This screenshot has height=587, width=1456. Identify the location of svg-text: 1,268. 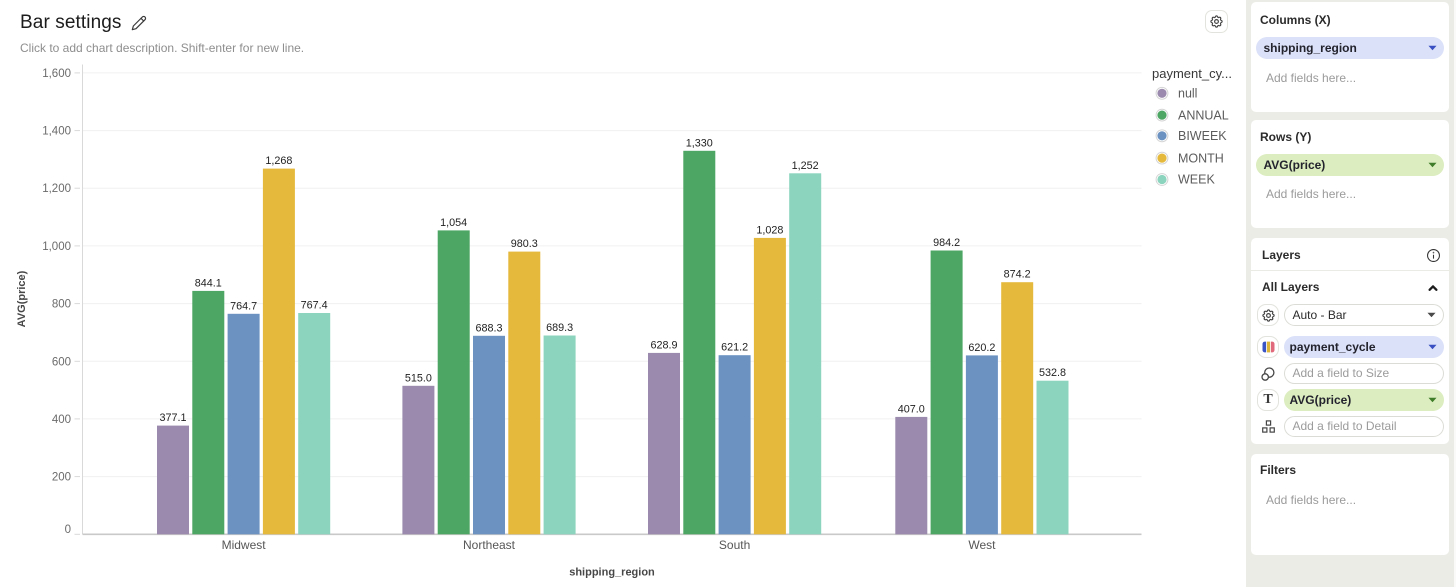
(278, 161).